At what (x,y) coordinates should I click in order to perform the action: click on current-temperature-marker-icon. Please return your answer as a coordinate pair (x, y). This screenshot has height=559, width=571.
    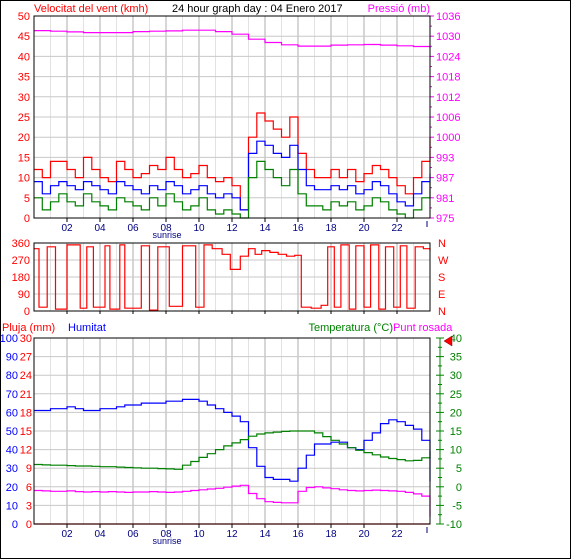
    Looking at the image, I should click on (448, 341).